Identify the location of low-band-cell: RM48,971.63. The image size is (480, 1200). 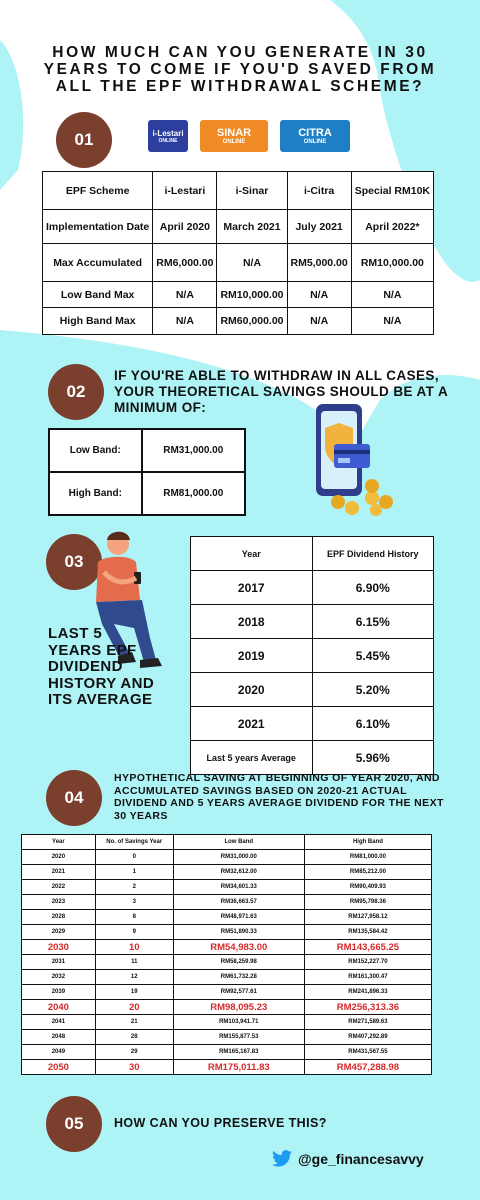
(238, 917).